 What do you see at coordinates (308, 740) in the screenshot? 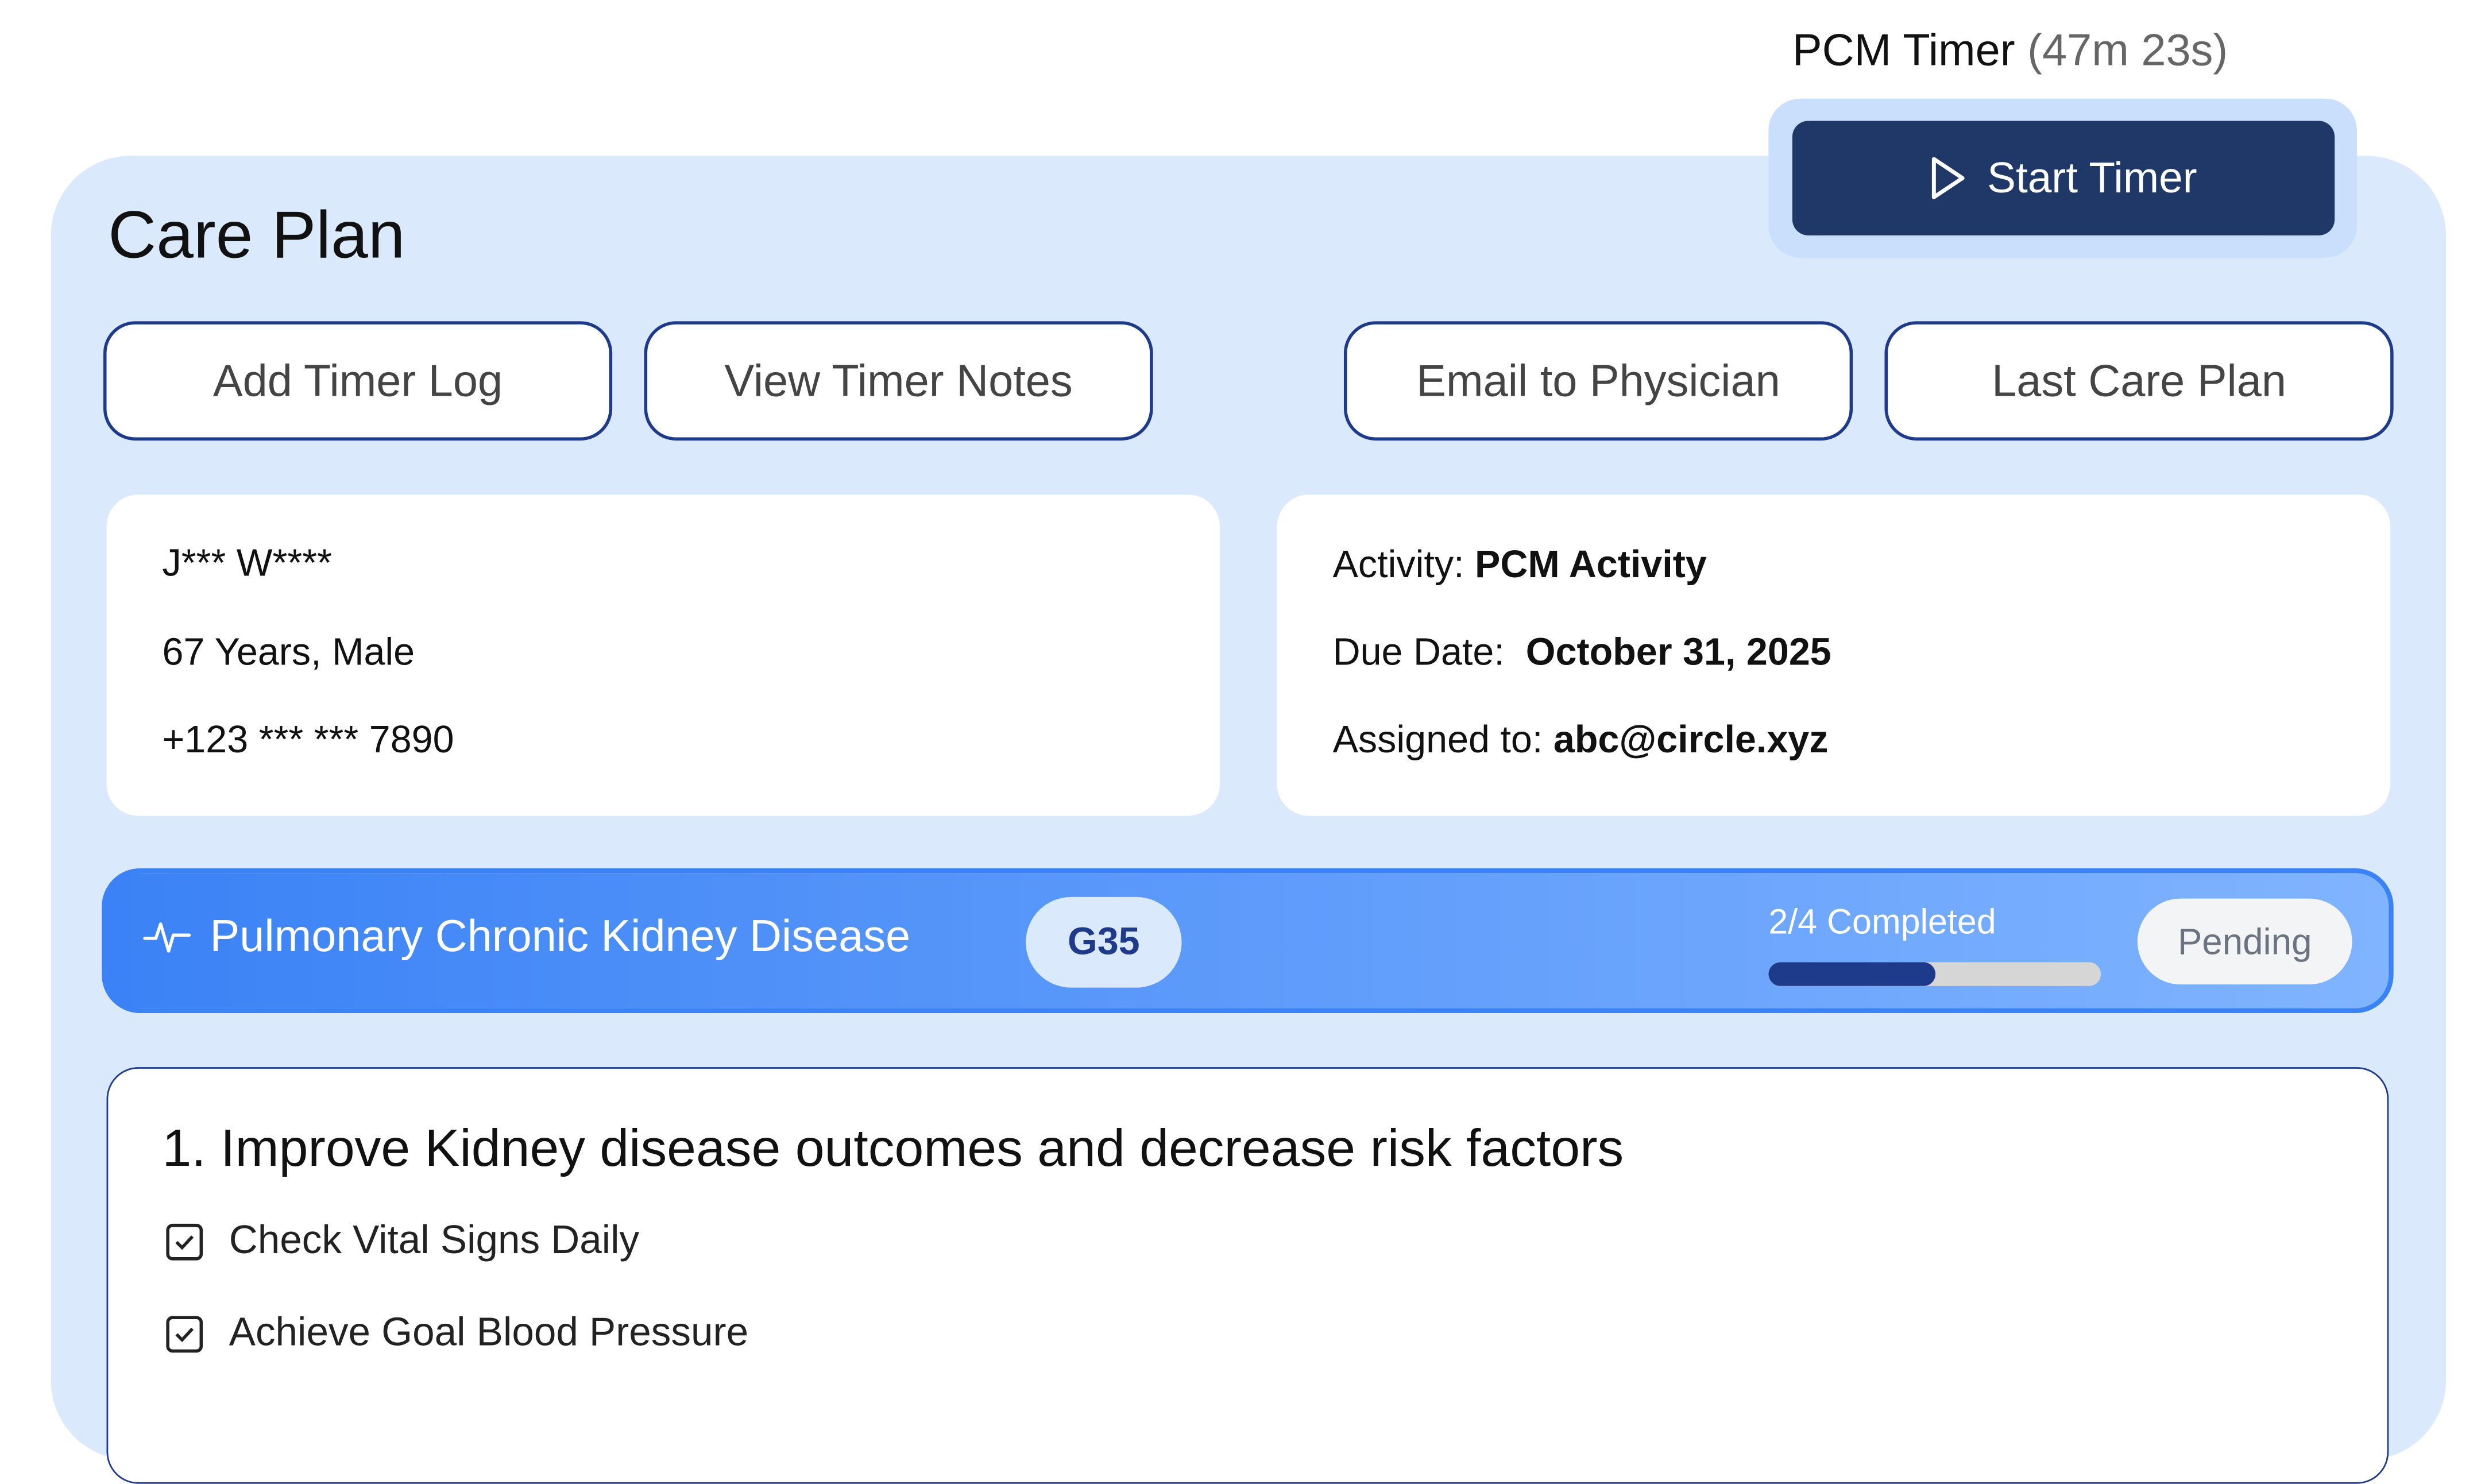
I see `patient-phone: +123 *** *** 7890` at bounding box center [308, 740].